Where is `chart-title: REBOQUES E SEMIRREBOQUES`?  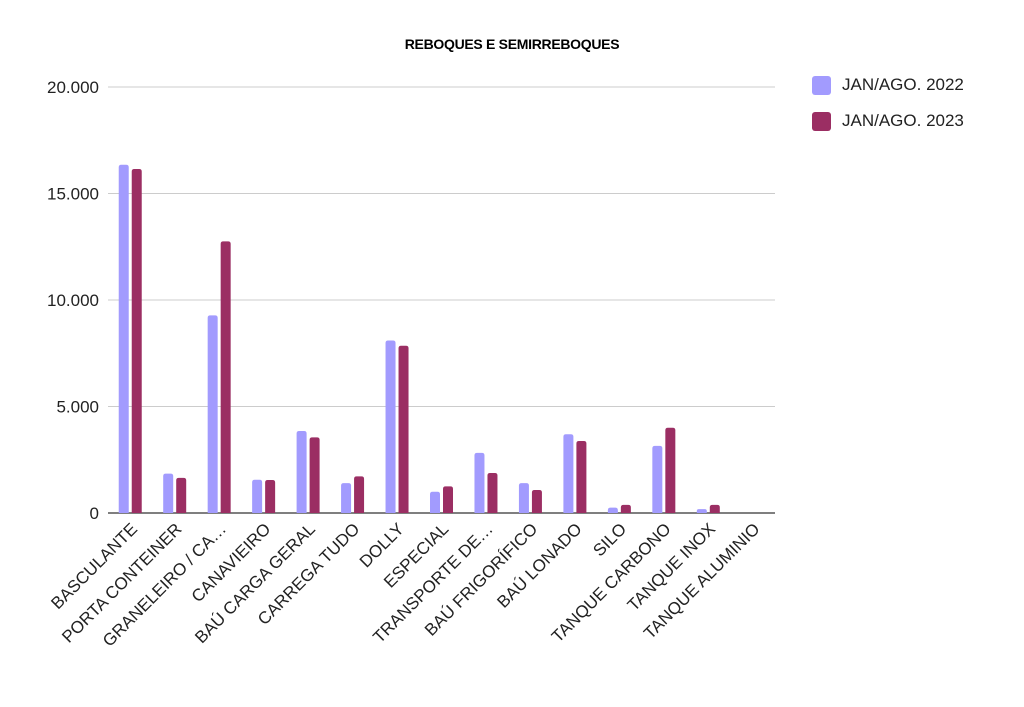 chart-title: REBOQUES E SEMIRREBOQUES is located at coordinates (512, 44).